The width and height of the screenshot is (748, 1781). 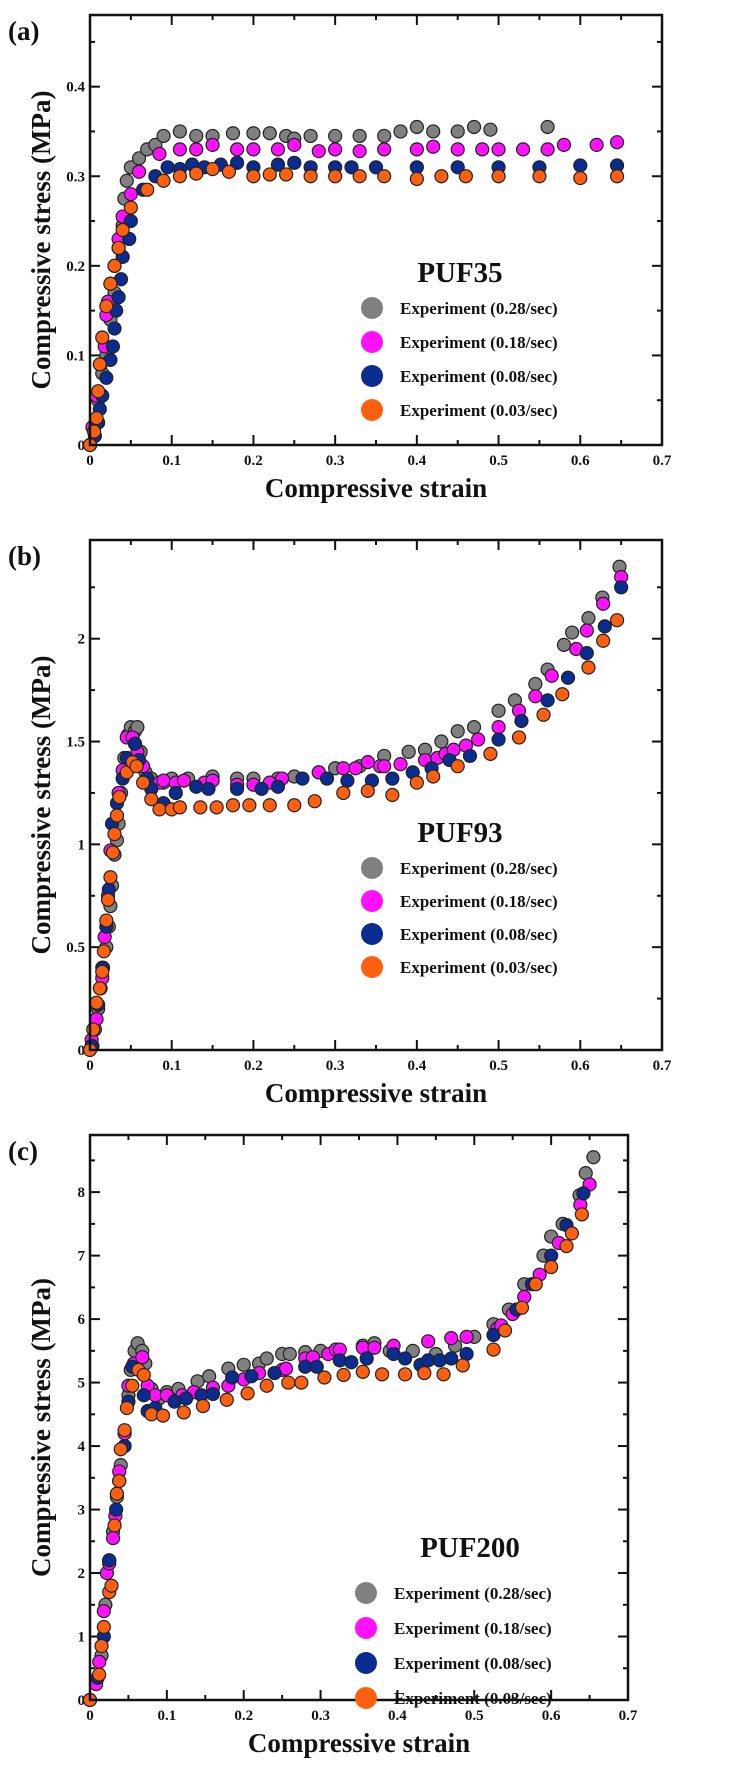 What do you see at coordinates (397, 1716) in the screenshot?
I see `x-tick-label: 0.4` at bounding box center [397, 1716].